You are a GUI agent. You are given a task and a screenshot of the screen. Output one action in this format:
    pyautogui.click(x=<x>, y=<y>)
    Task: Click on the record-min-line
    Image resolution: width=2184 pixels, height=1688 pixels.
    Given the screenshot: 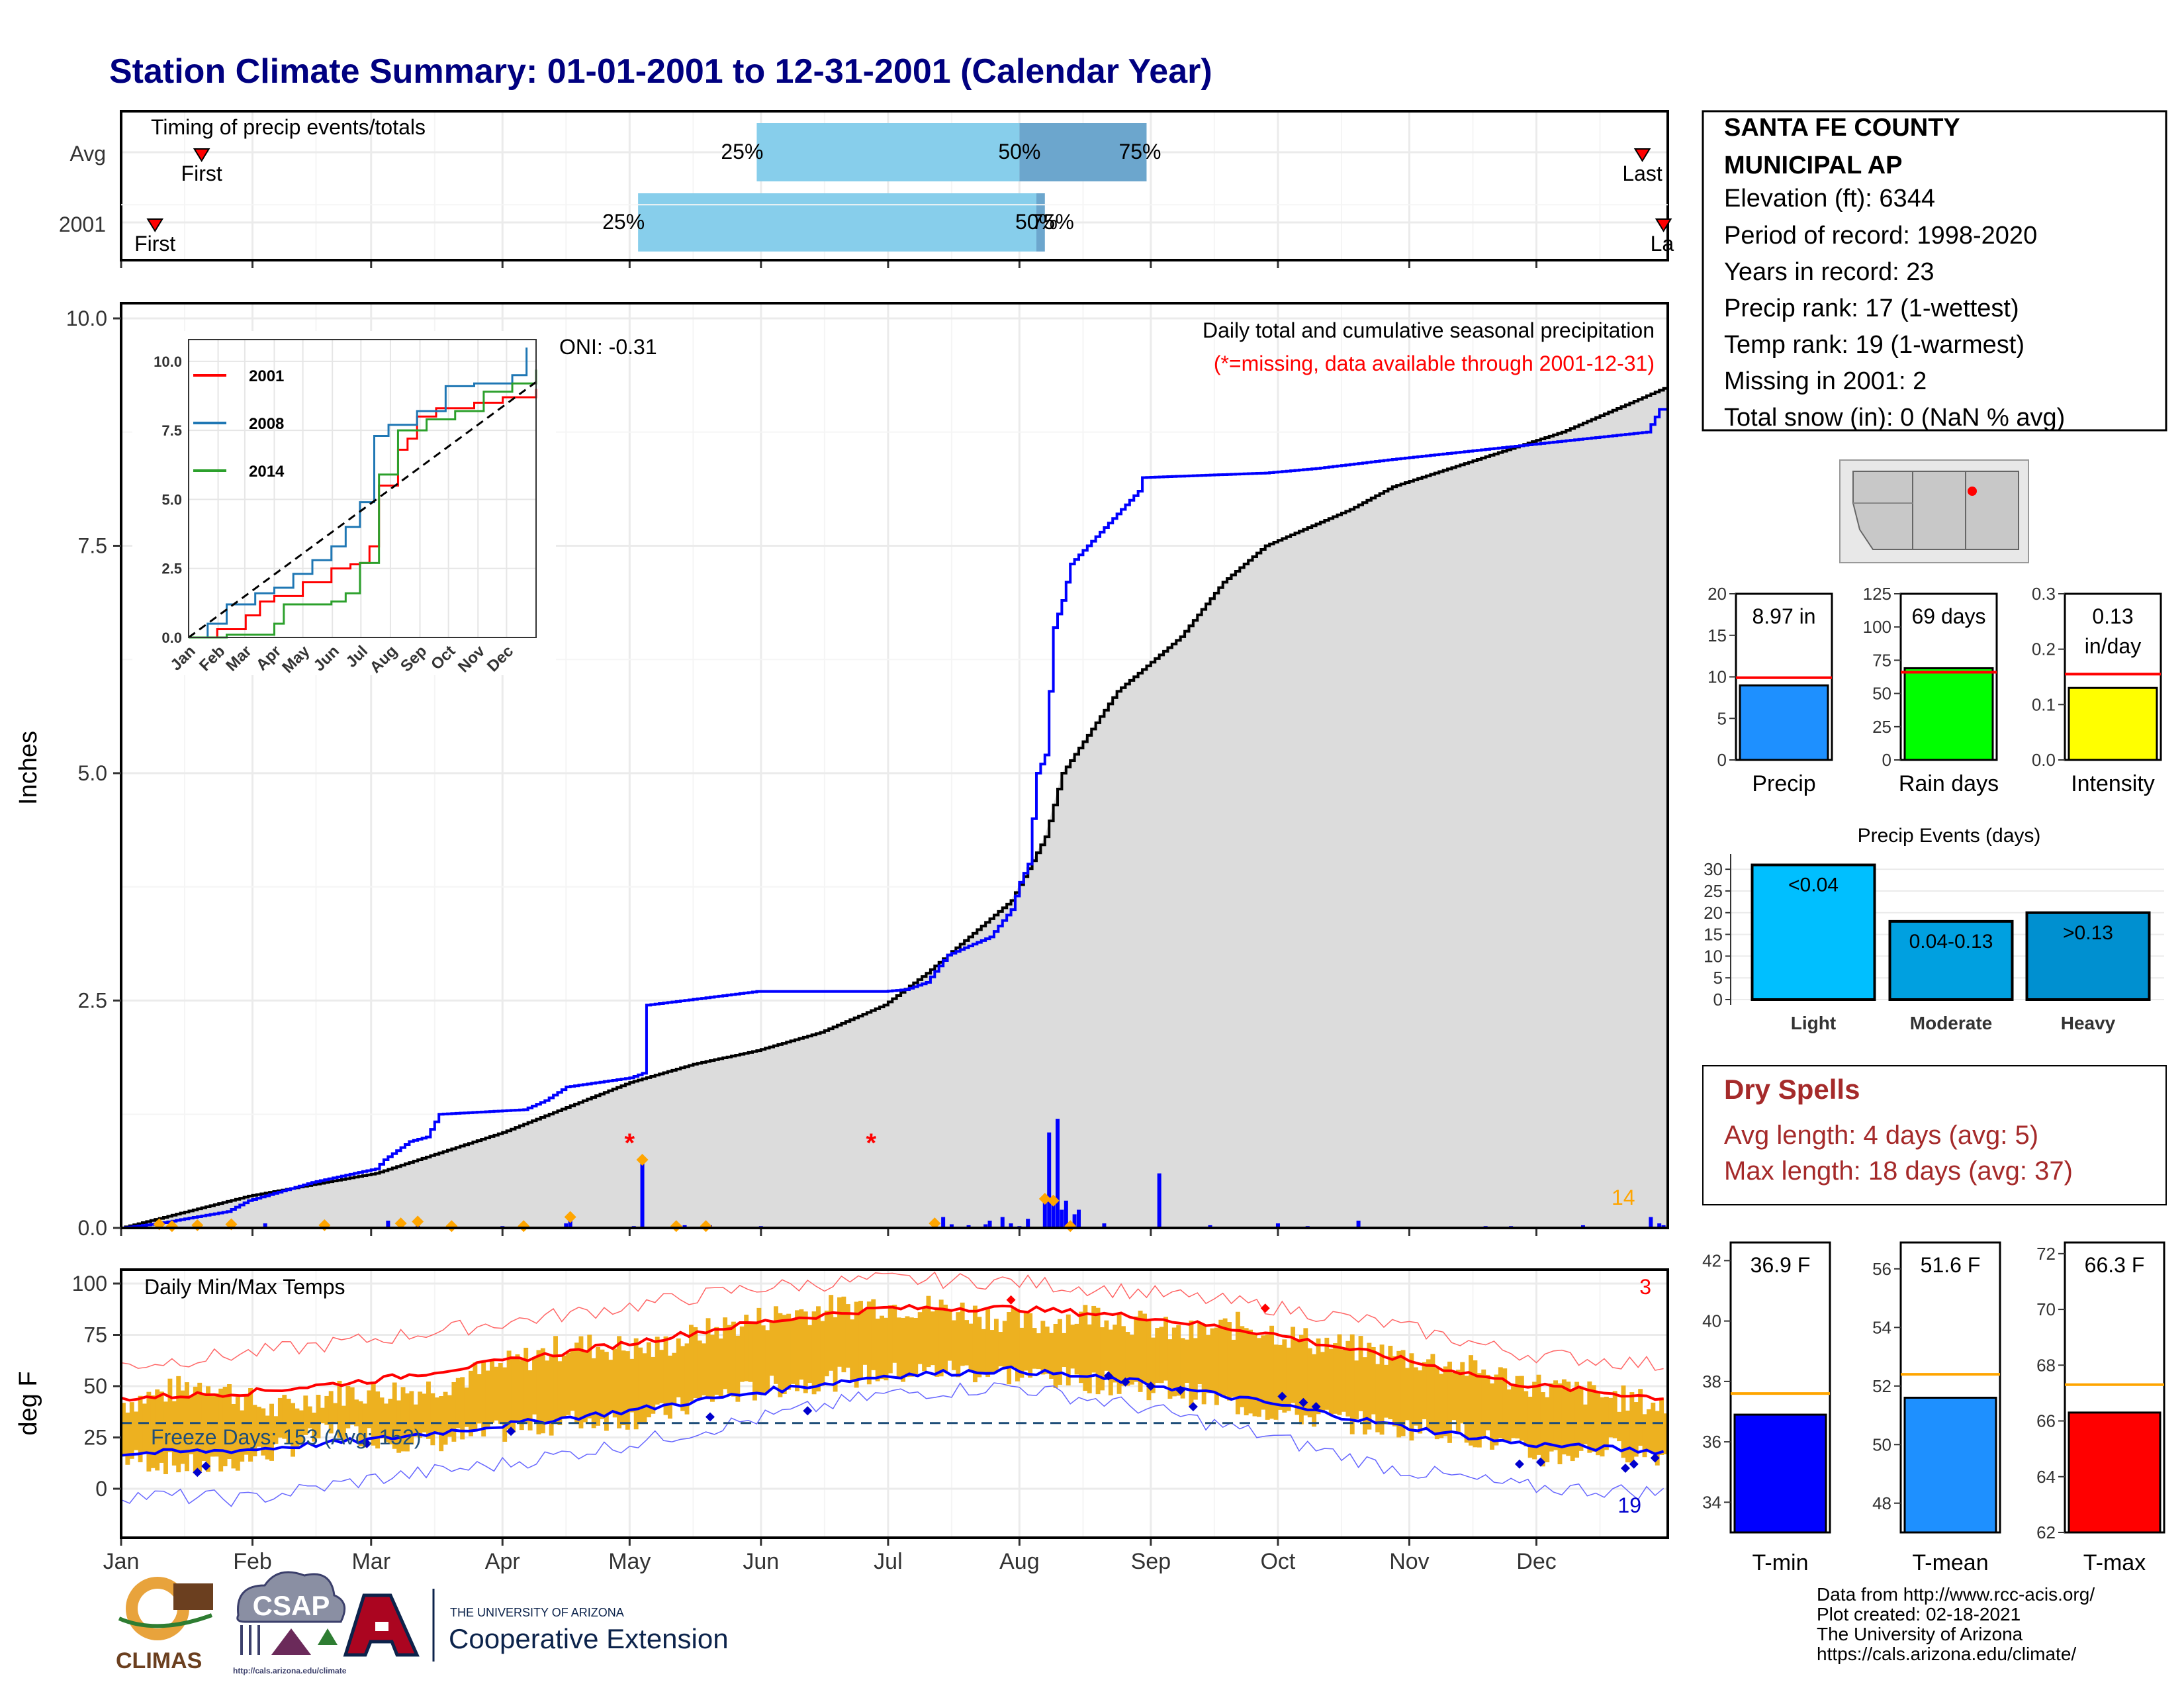 What is the action you would take?
    pyautogui.click(x=892, y=1444)
    